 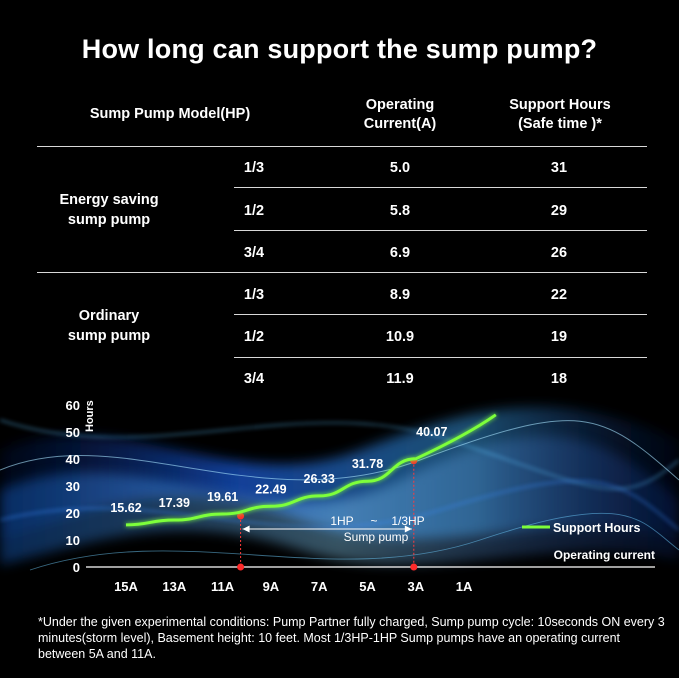 I want to click on cell-current: 5.0, so click(x=400, y=168).